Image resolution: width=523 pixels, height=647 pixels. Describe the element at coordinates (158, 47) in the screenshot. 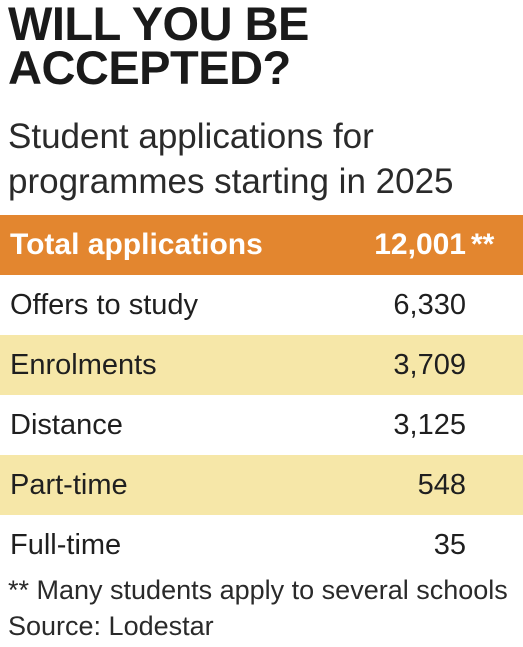

I see `chart-title: WILL YOU BE ACCEPTED?` at that location.